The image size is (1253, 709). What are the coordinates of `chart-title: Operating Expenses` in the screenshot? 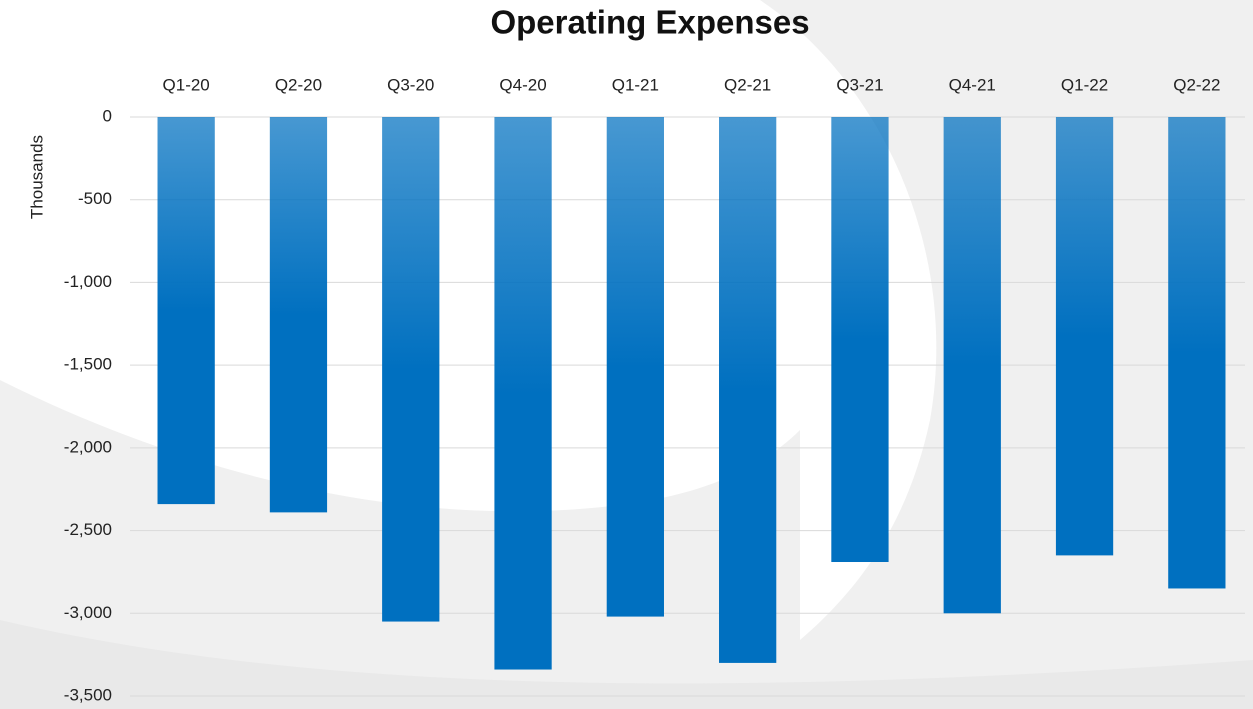 It's located at (649, 22).